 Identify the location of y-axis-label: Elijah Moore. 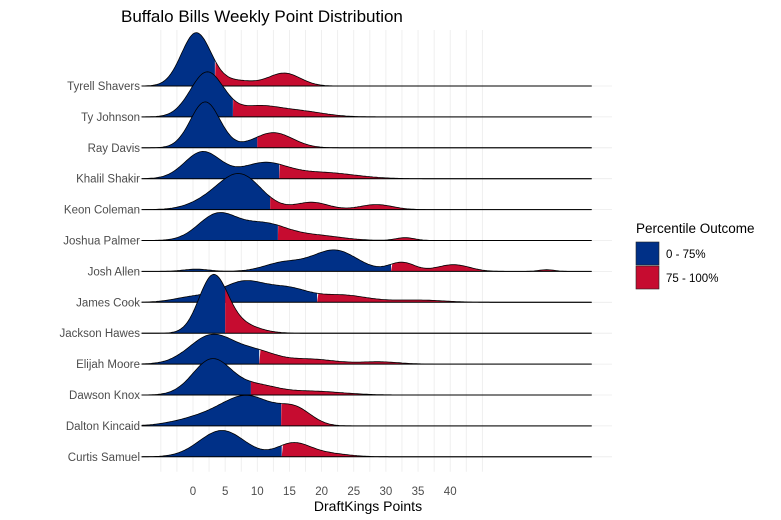
(108, 365).